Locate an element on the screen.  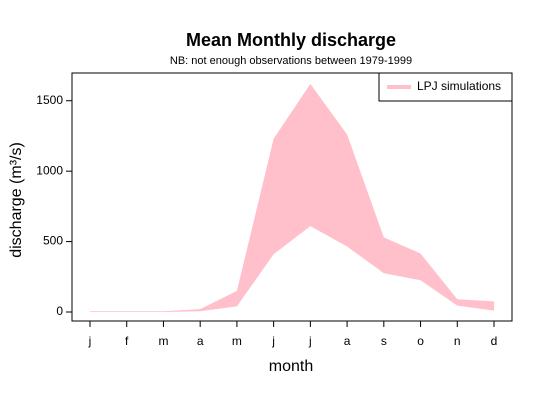
x-tick-label: f is located at coordinates (127, 341).